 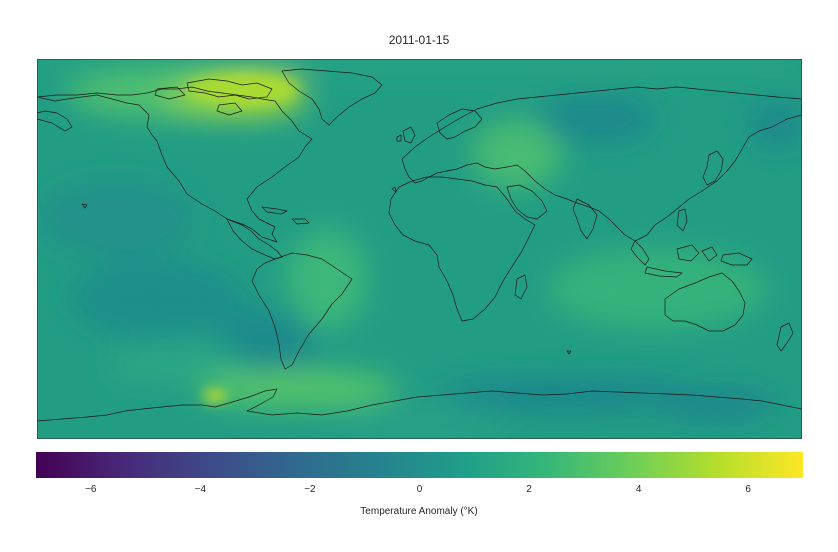 What do you see at coordinates (419, 405) in the screenshot?
I see `coastline-antarctica` at bounding box center [419, 405].